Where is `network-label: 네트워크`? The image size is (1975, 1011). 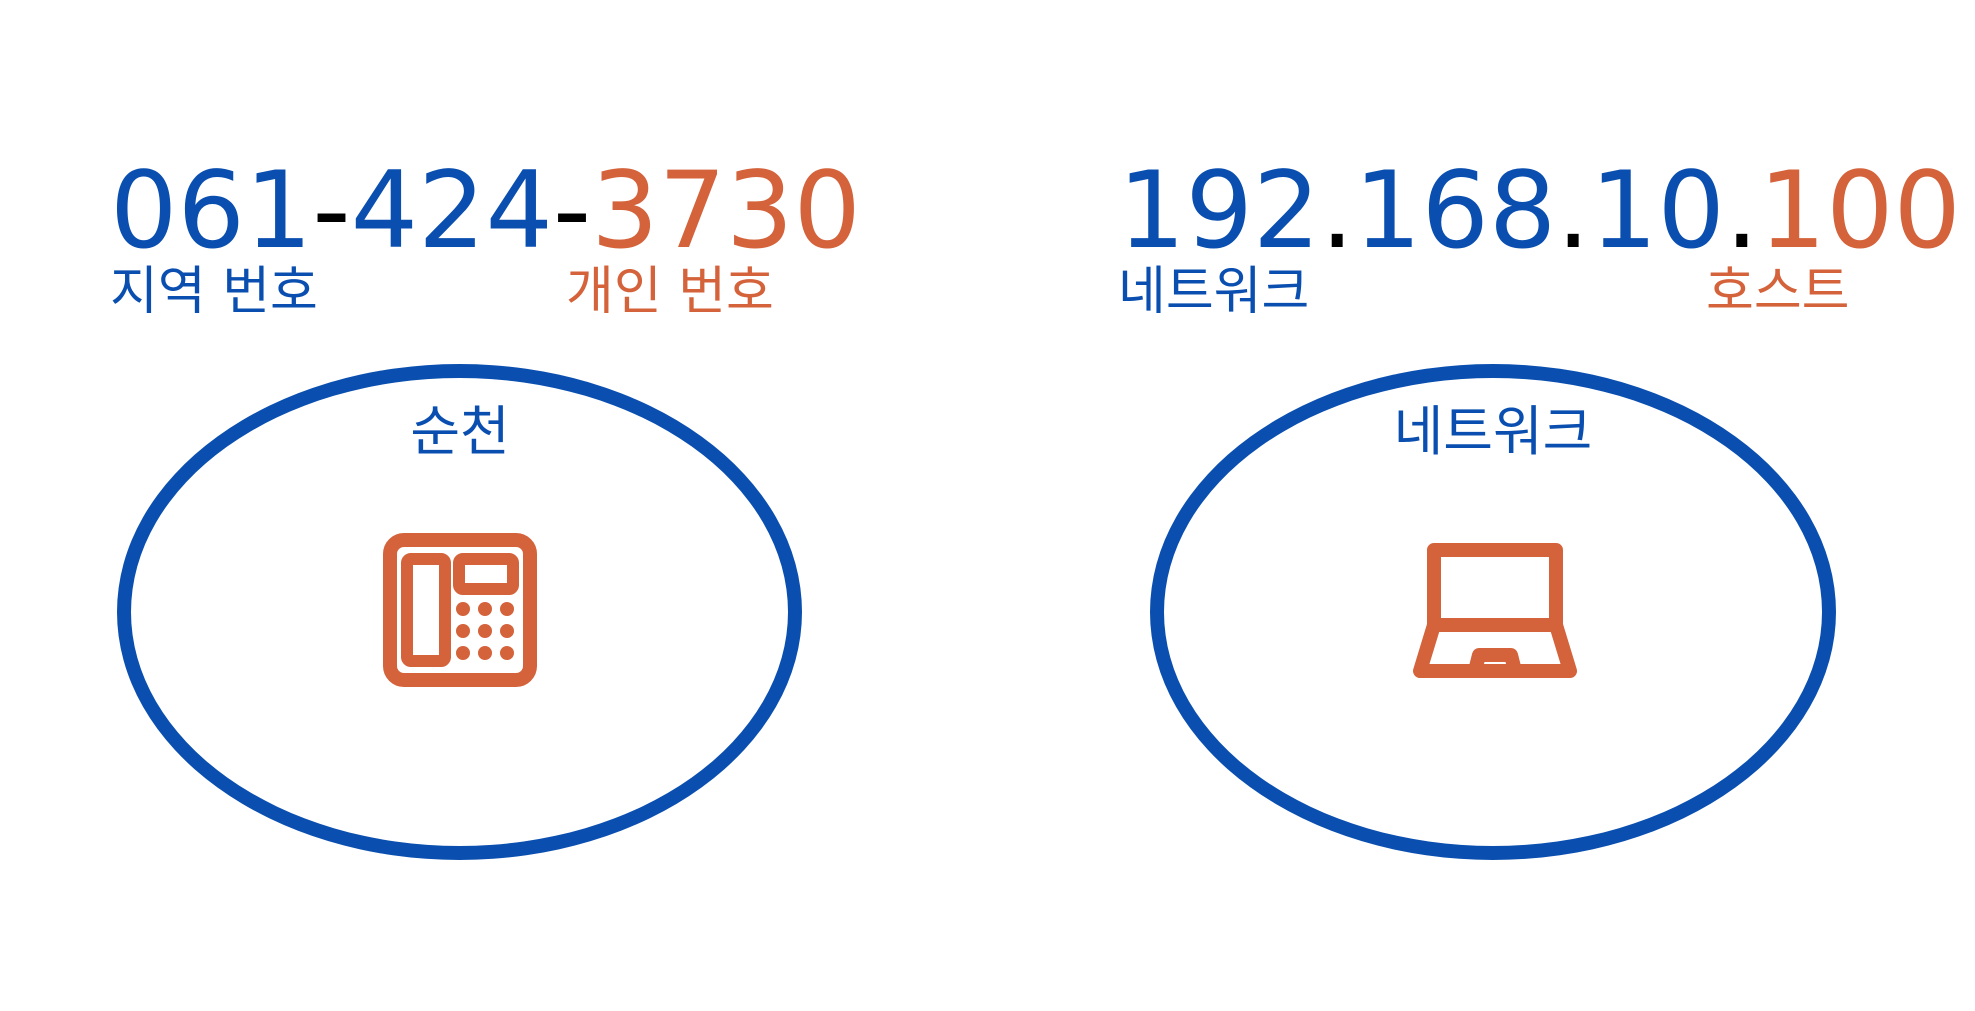 network-label: 네트워크 is located at coordinates (1214, 292).